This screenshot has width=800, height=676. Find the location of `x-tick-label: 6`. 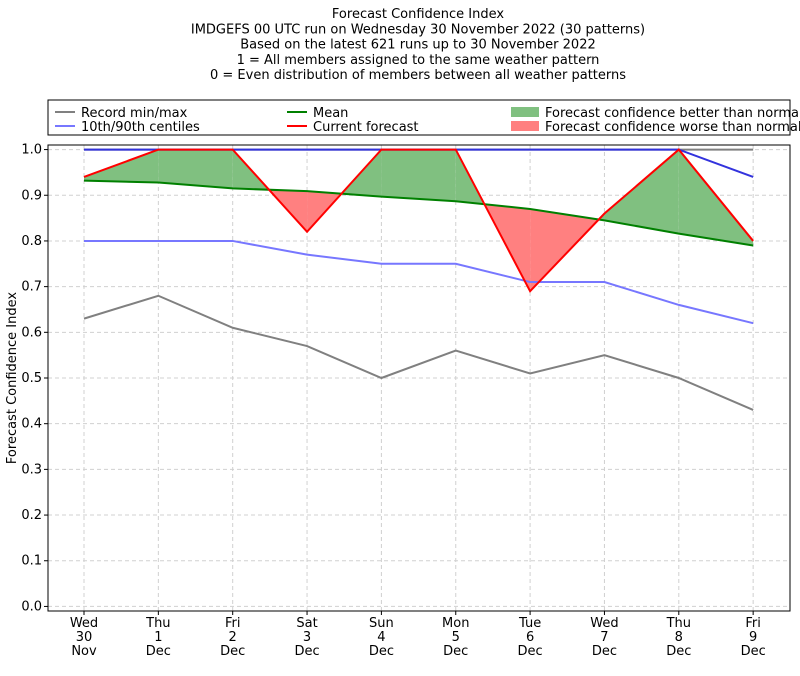

x-tick-label: 6 is located at coordinates (530, 637).